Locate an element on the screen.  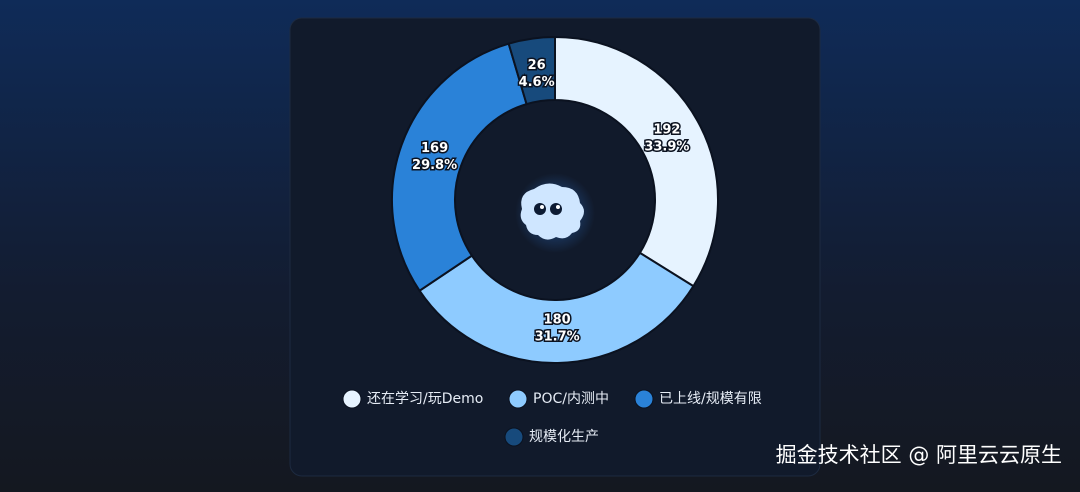
value-label: 26 is located at coordinates (537, 65).